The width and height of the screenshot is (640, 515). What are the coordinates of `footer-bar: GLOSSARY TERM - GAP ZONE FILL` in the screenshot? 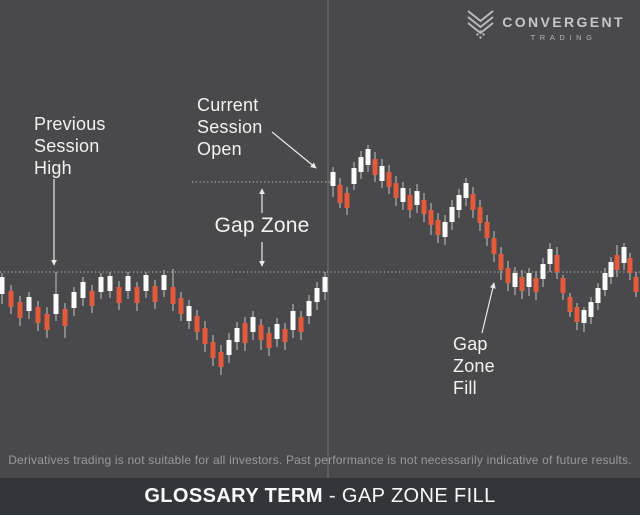 It's located at (320, 496).